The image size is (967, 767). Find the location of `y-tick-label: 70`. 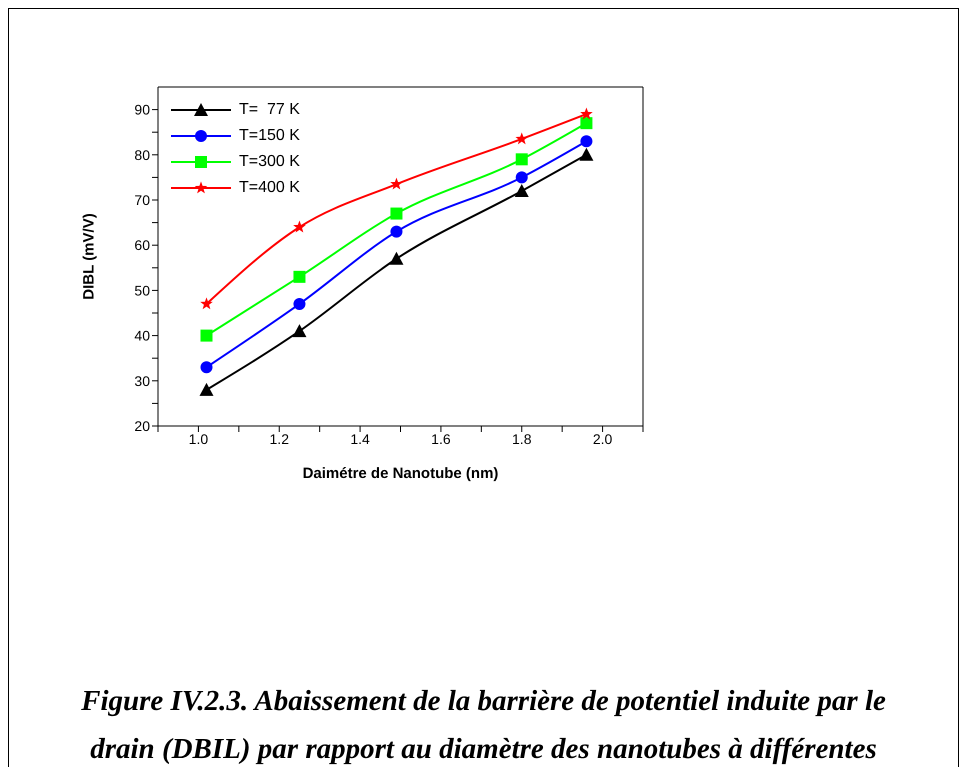

y-tick-label: 70 is located at coordinates (142, 200).